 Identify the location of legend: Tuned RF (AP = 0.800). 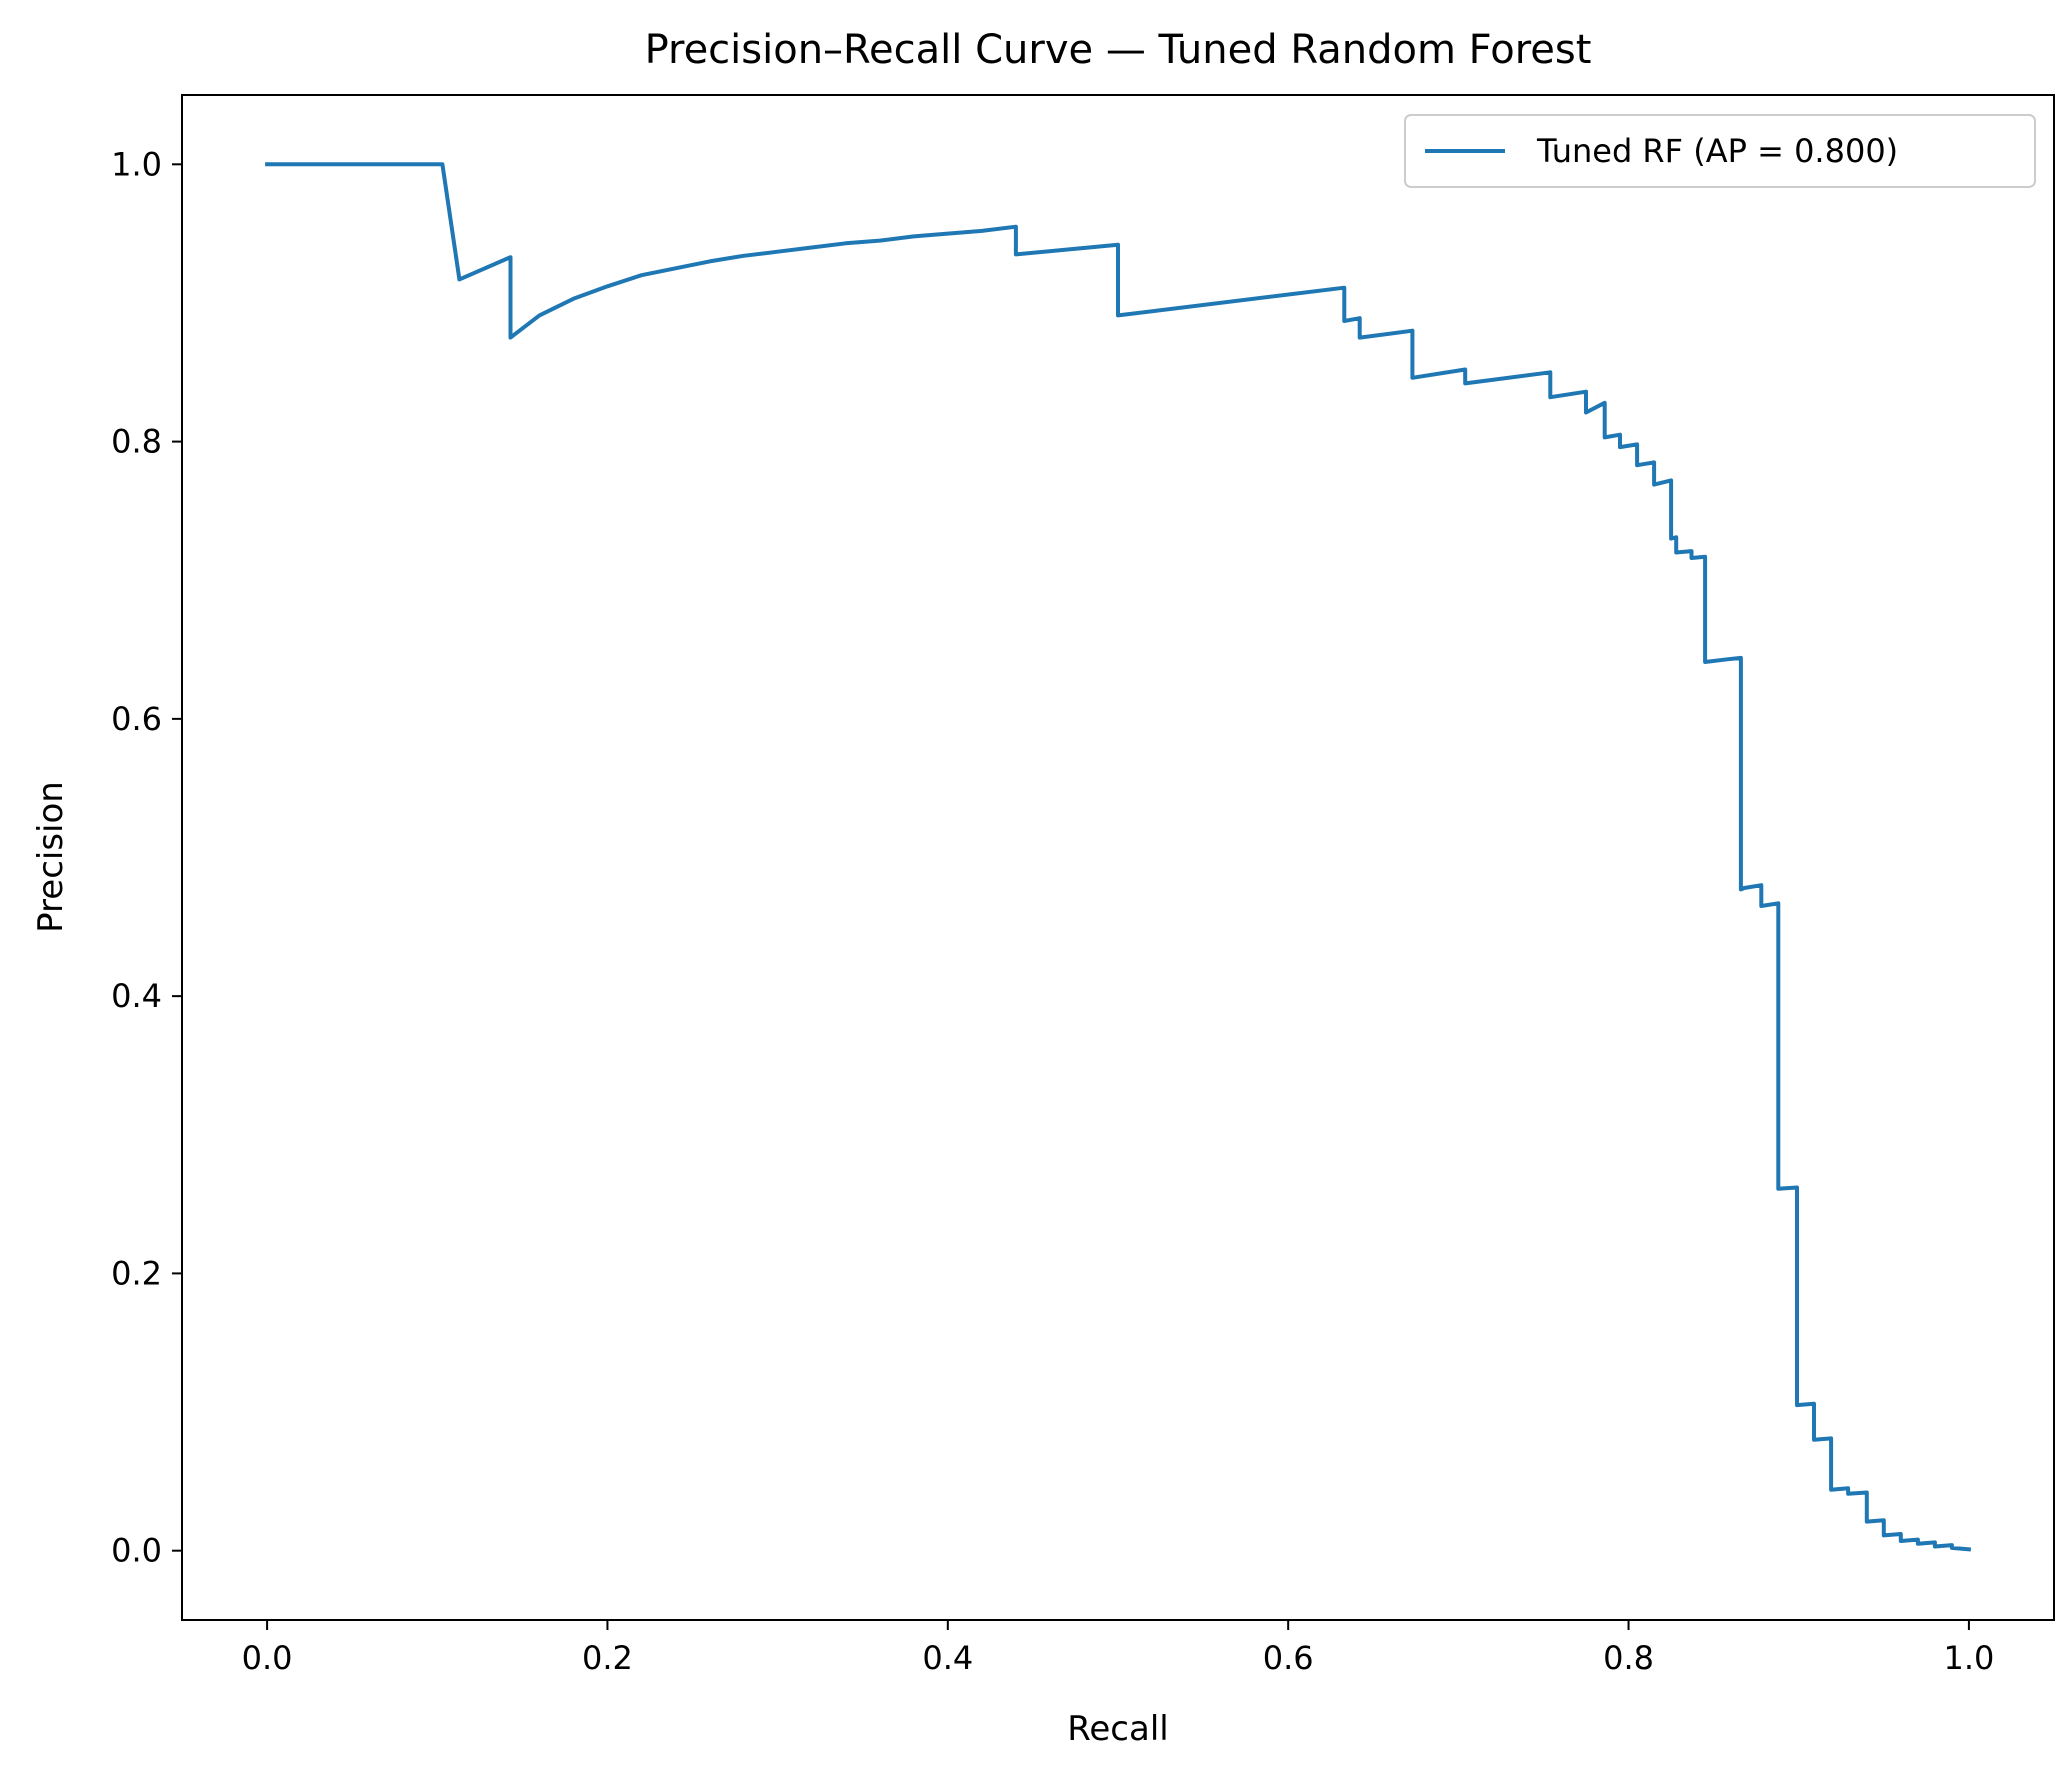
(1720, 151).